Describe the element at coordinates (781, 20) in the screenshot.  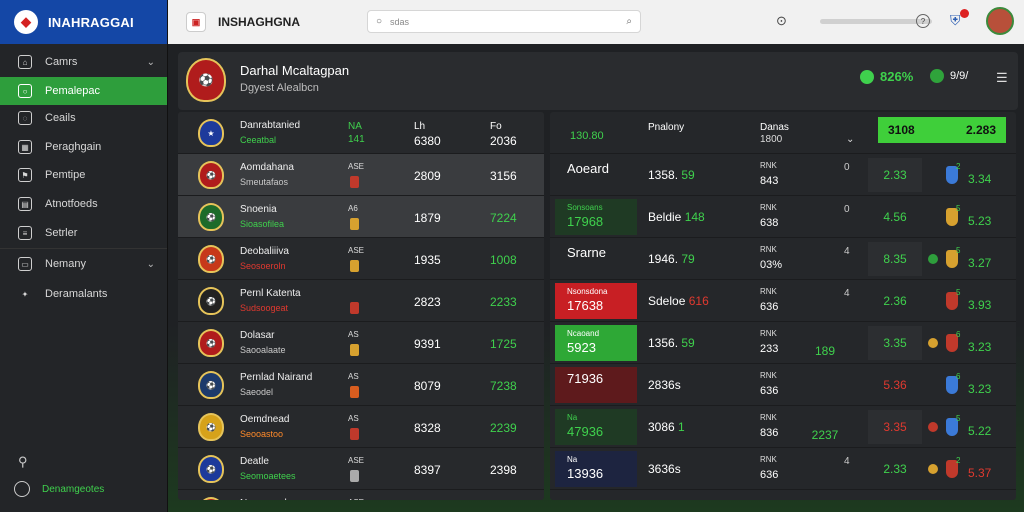
I see `zoom-icon: ⊙` at that location.